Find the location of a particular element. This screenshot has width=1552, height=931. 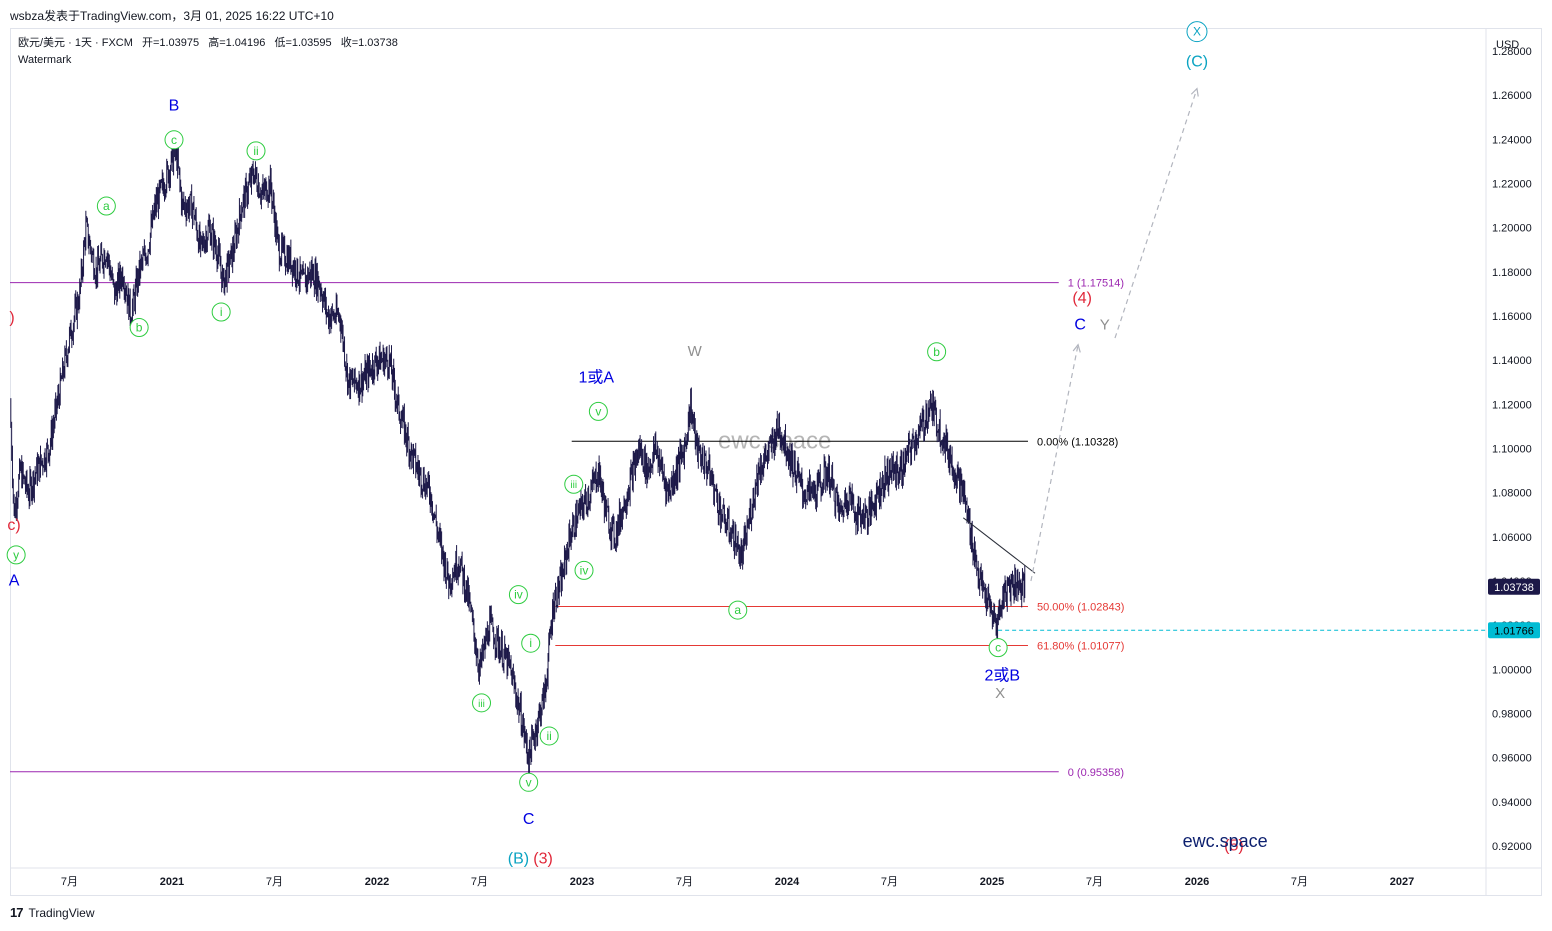

tradingview-brand: TradingView is located at coordinates (61, 912).